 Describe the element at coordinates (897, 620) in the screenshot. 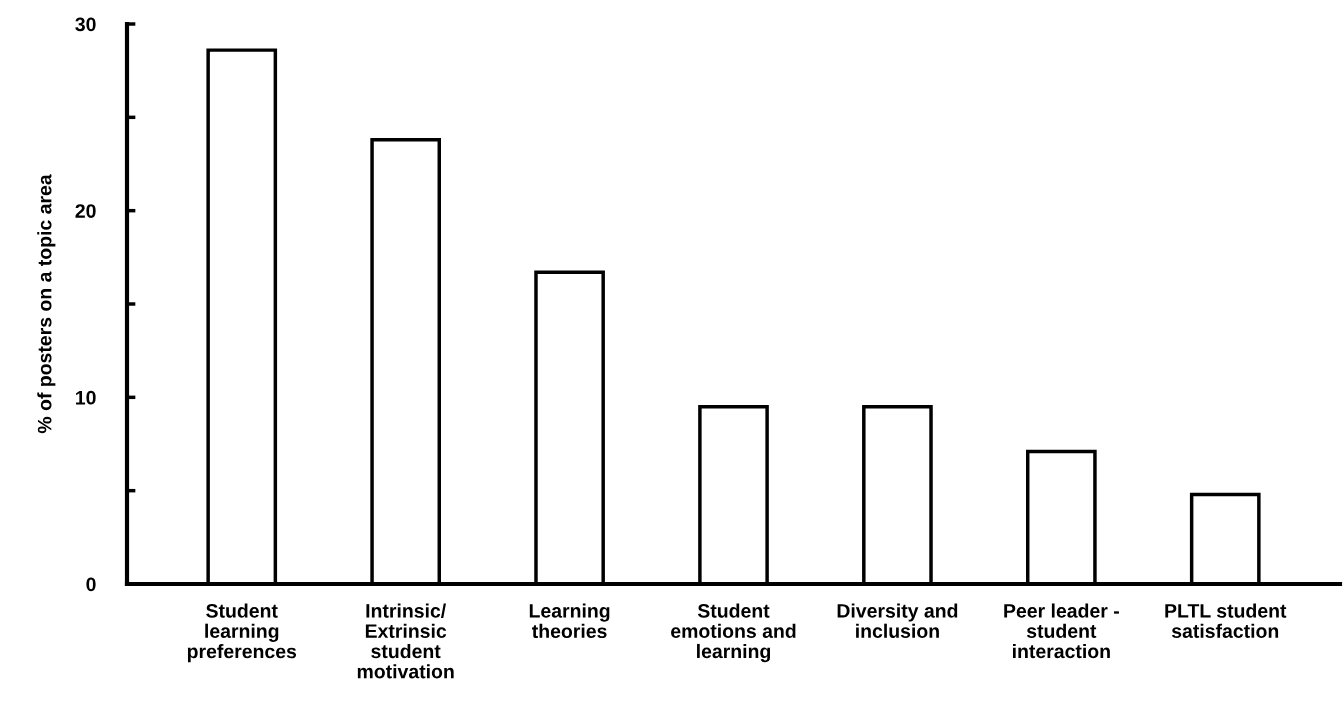

I see `x-tick-label: Diversity and inclusion` at that location.